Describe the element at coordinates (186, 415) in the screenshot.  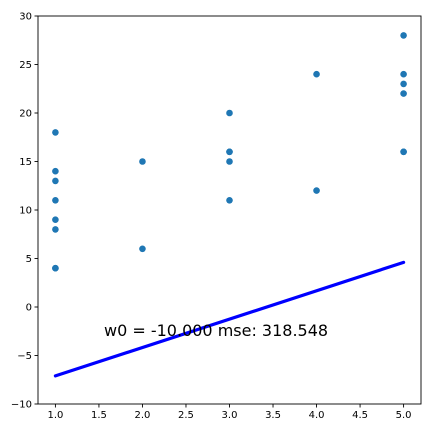
I see `x-tick-label: 2.5` at that location.